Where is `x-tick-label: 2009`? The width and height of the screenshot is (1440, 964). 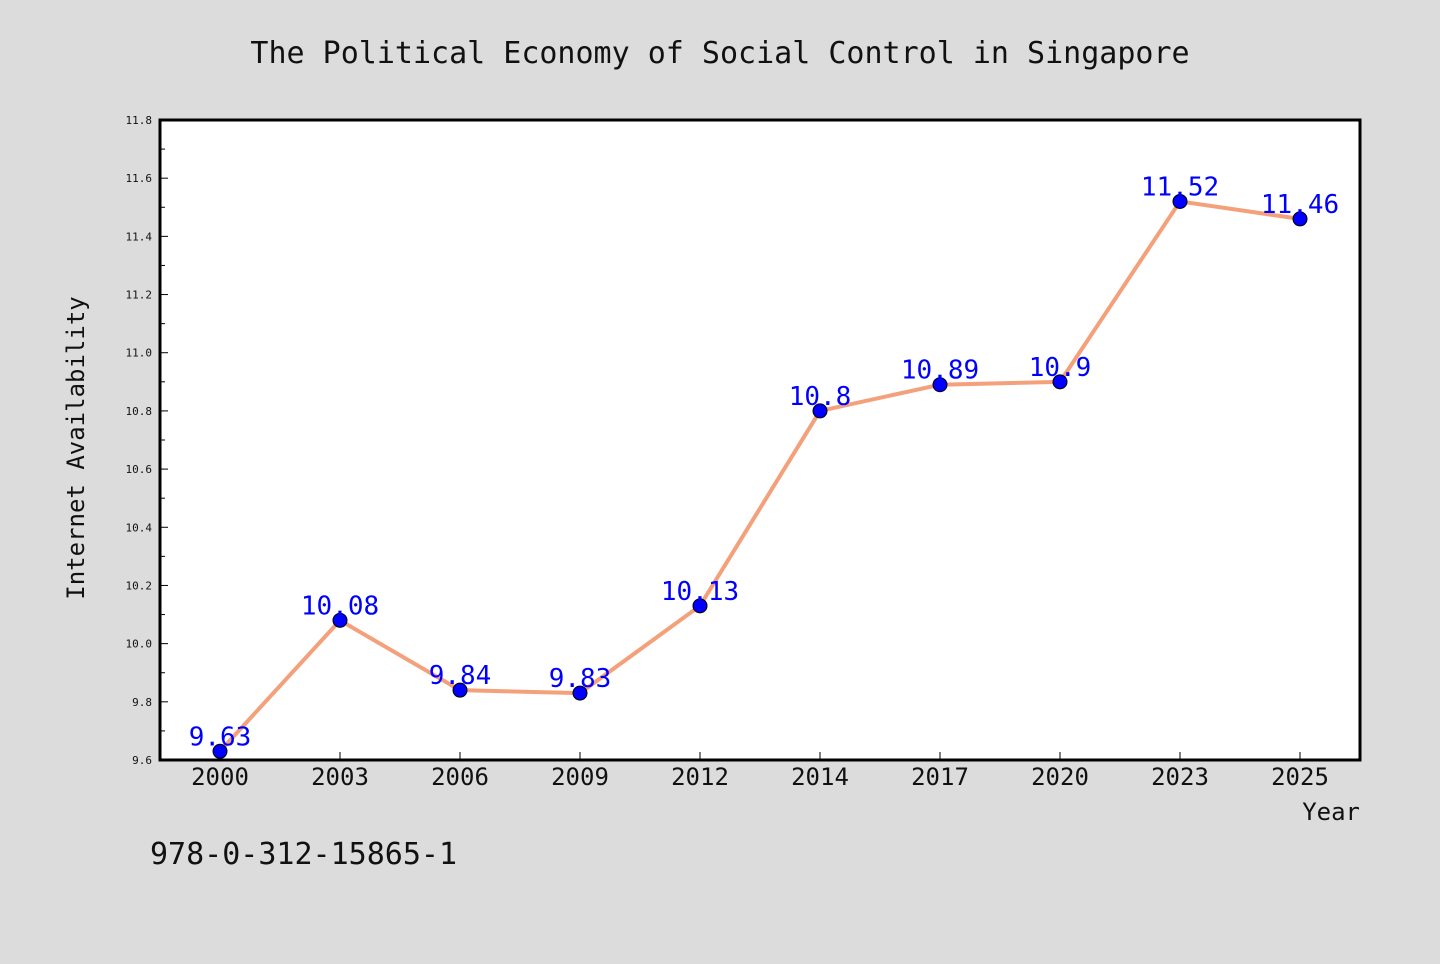
x-tick-label: 2009 is located at coordinates (580, 777).